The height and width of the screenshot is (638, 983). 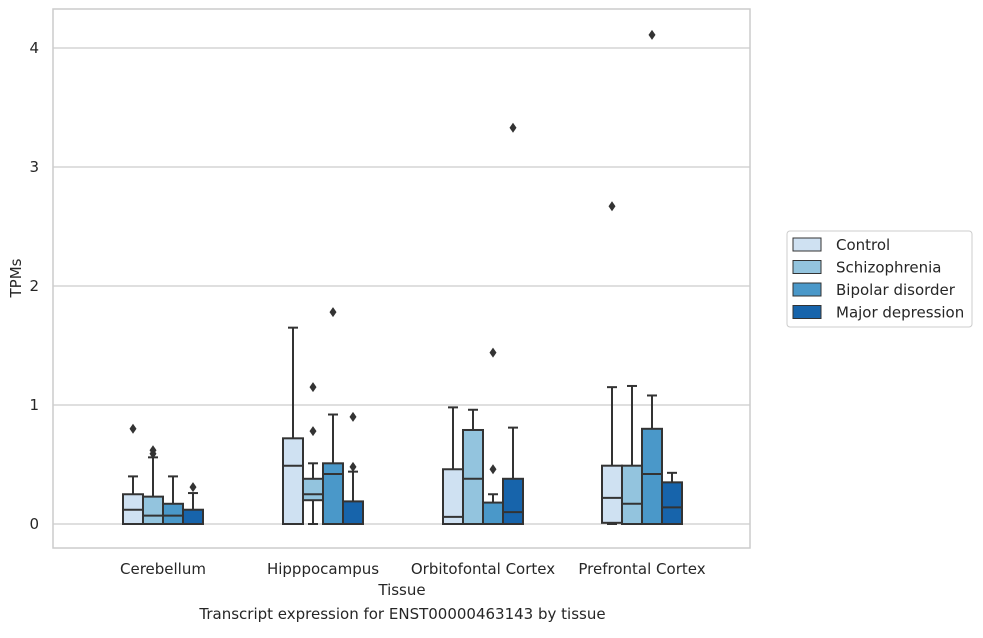 What do you see at coordinates (641, 569) in the screenshot?
I see `x-tick-label-4: Prefrontal Cortex` at bounding box center [641, 569].